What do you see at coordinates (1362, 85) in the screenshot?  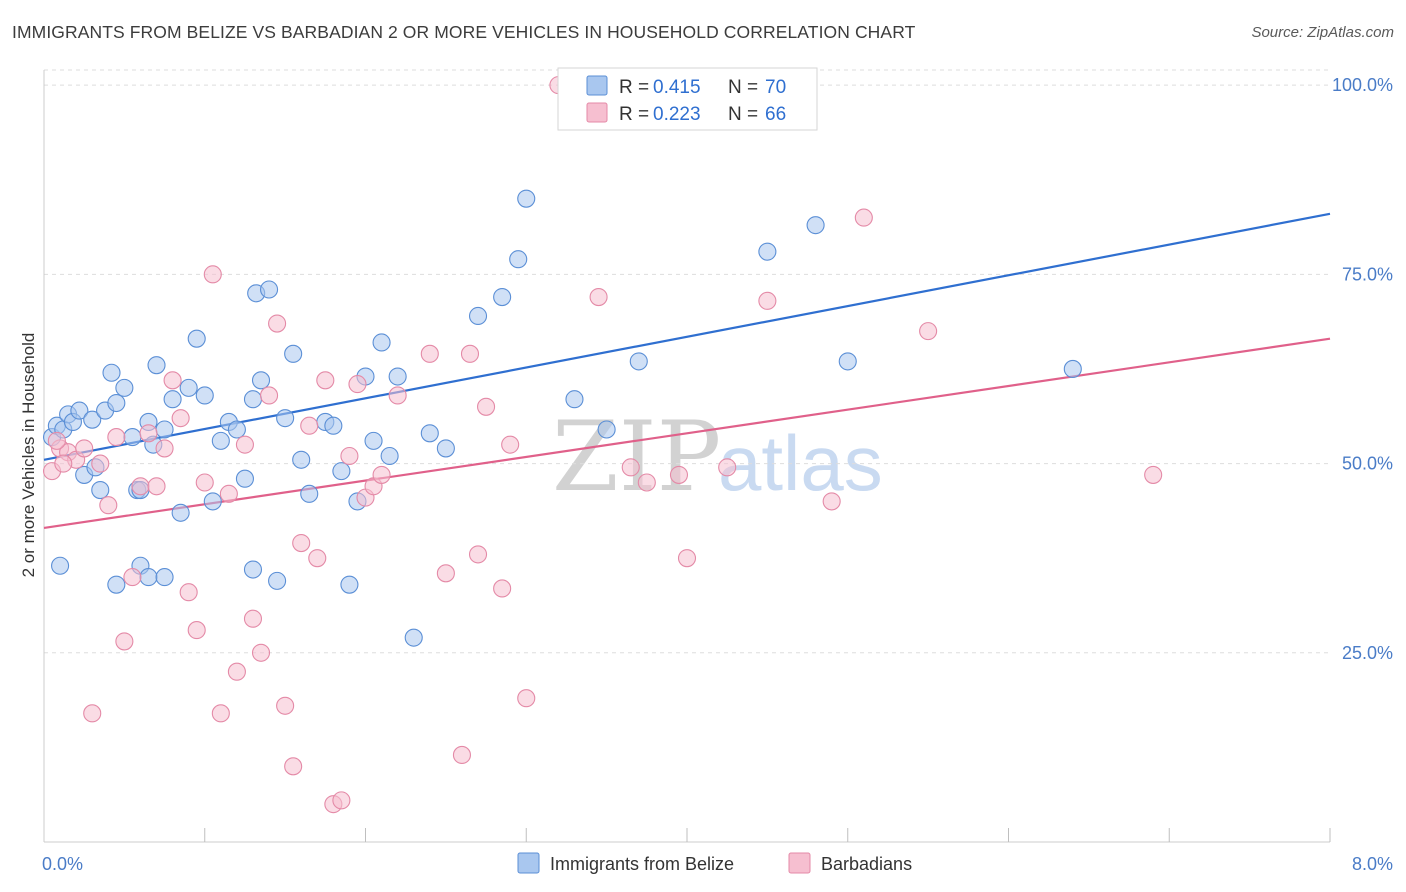 I see `y-tick-label: 100.0%` at bounding box center [1362, 85].